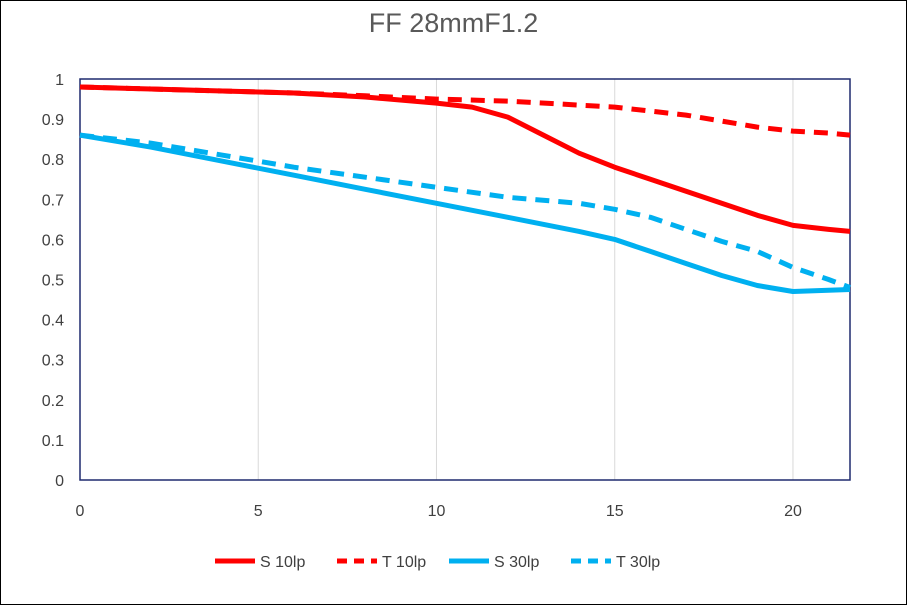 Image resolution: width=907 pixels, height=605 pixels. I want to click on y-axis-ticks: 0 0.1 0.2 0.3 0.4 0.5 0.6 0.7 0.8 0.9 1, so click(53, 281).